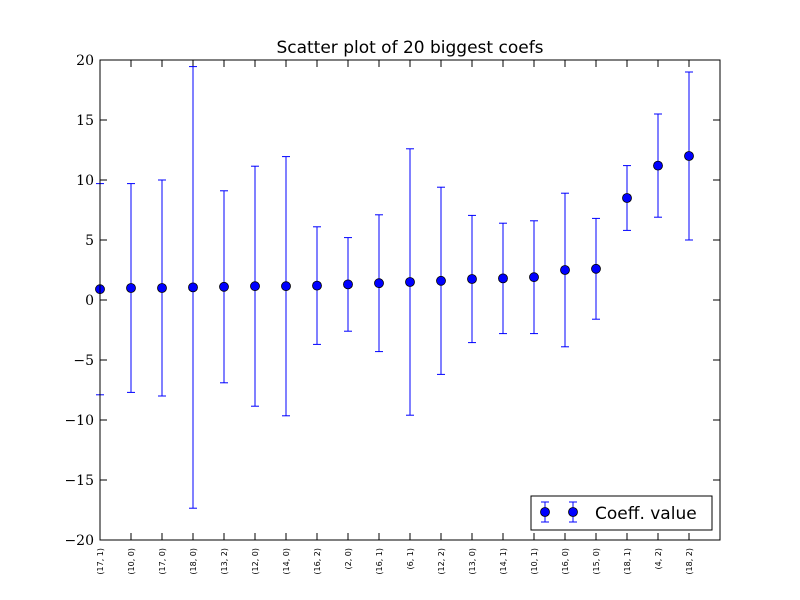 The width and height of the screenshot is (800, 600). Describe the element at coordinates (79, 421) in the screenshot. I see `y-tick-label: −10` at that location.